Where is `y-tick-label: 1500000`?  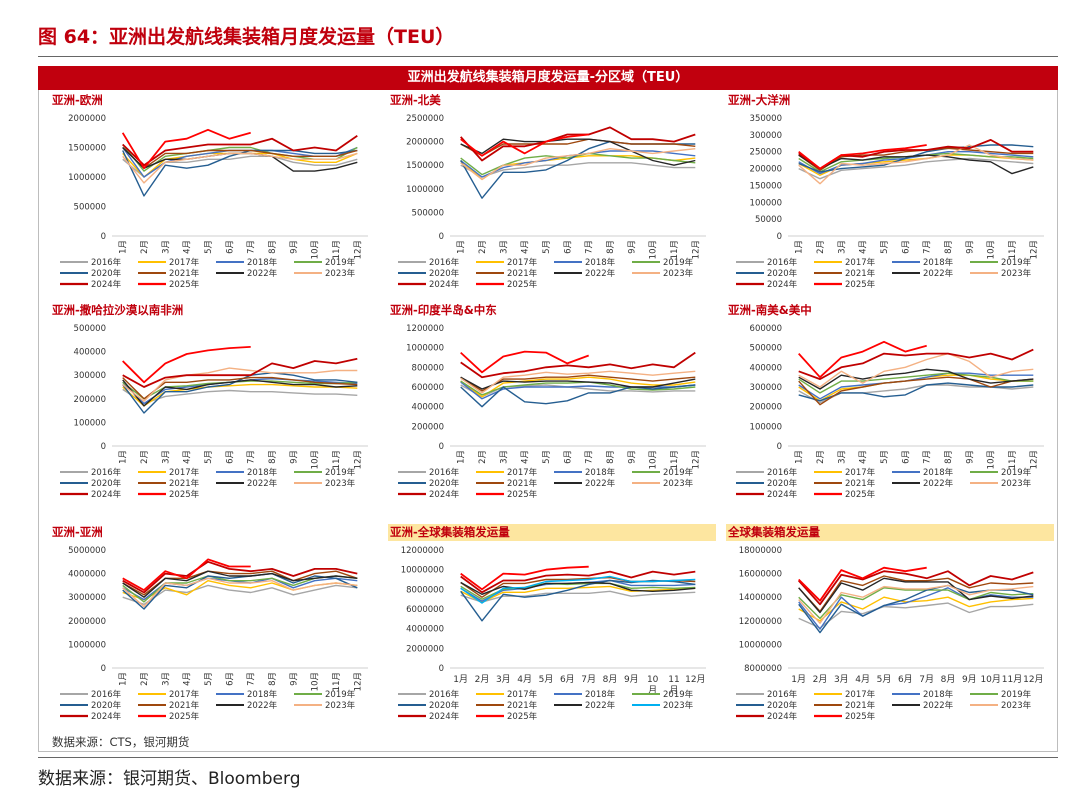
y-tick-label: 1500000 is located at coordinates (87, 149).